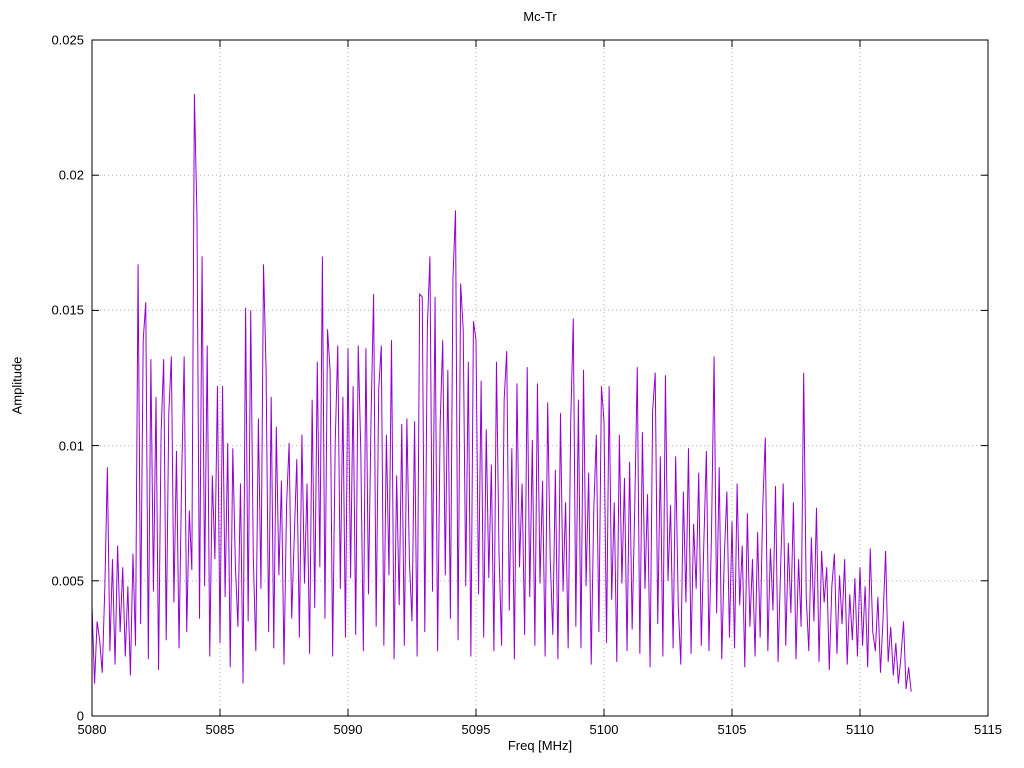  Describe the element at coordinates (67, 310) in the screenshot. I see `y-tick-label: 0.015` at that location.